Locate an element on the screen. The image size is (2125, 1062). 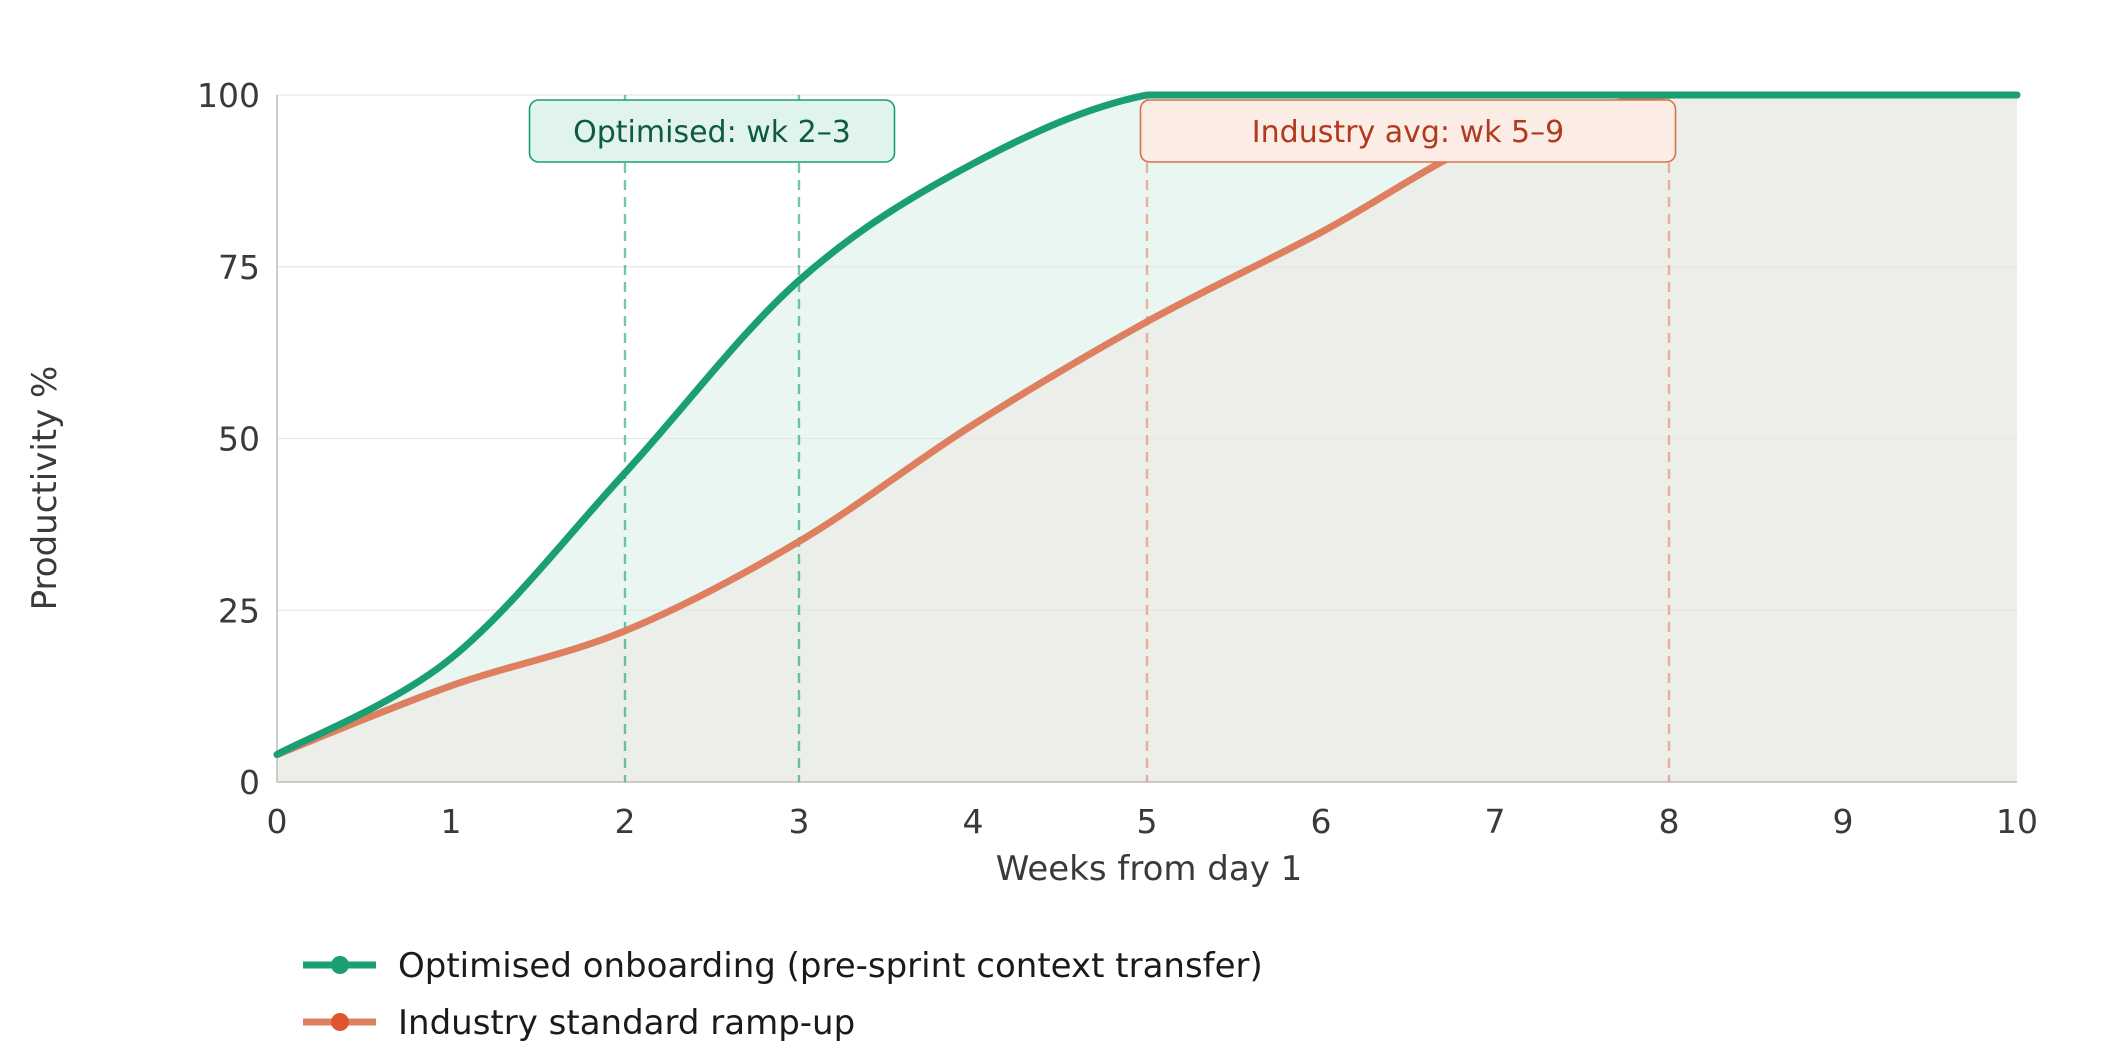
y-tick-label: 25 is located at coordinates (239, 610).